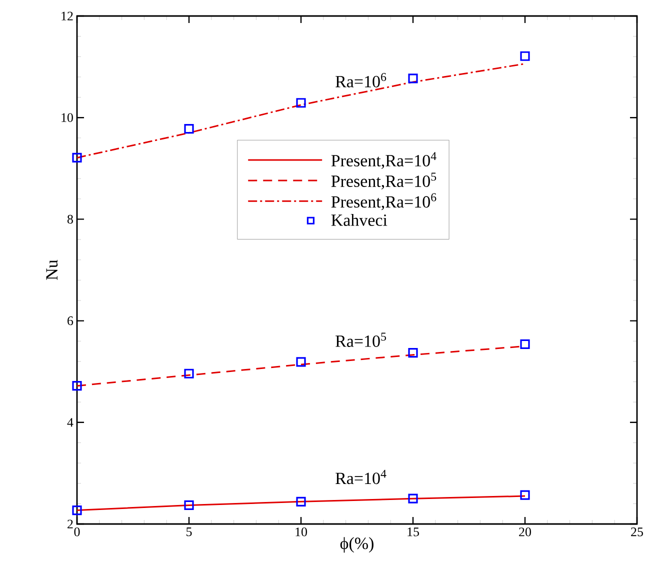  I want to click on annotation: Ra=10$^{4}$, so click(361, 477).